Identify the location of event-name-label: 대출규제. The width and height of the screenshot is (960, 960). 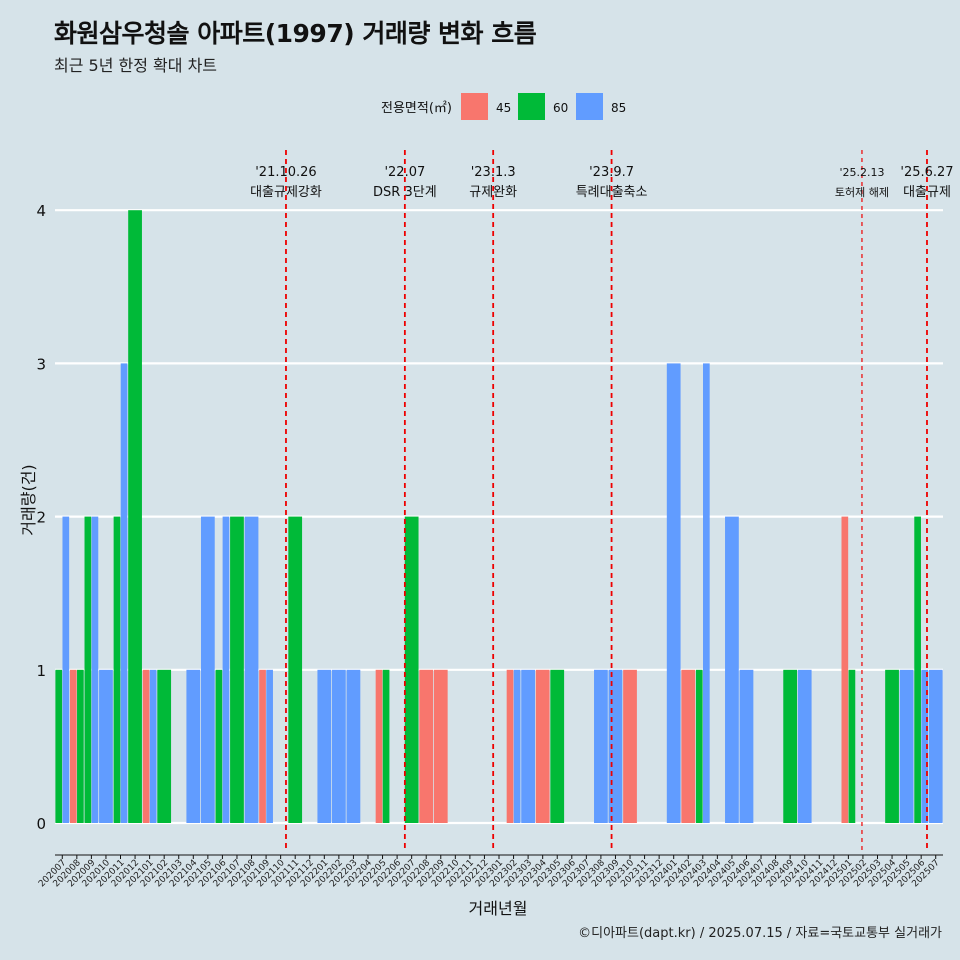
(927, 192).